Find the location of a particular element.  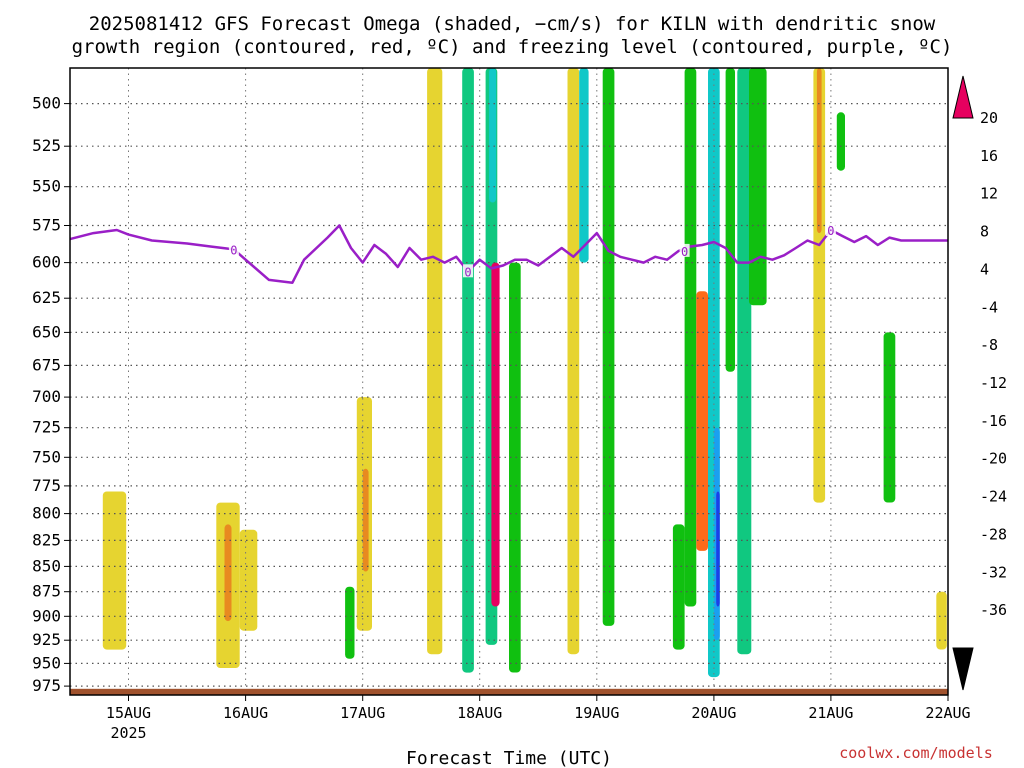

y-tick-label: 550 is located at coordinates (46, 186).